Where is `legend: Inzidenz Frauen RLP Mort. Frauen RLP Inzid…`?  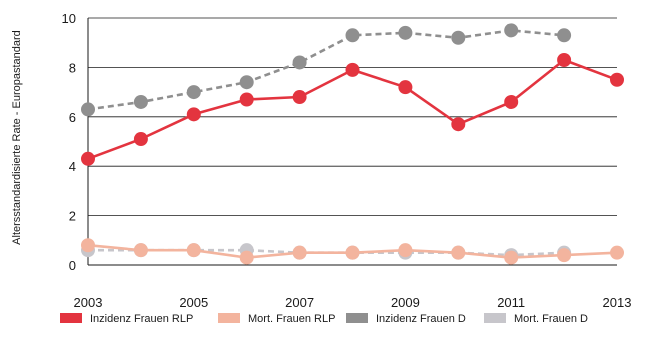
legend: Inzidenz Frauen RLP Mort. Frauen RLP Inzid… is located at coordinates (324, 319).